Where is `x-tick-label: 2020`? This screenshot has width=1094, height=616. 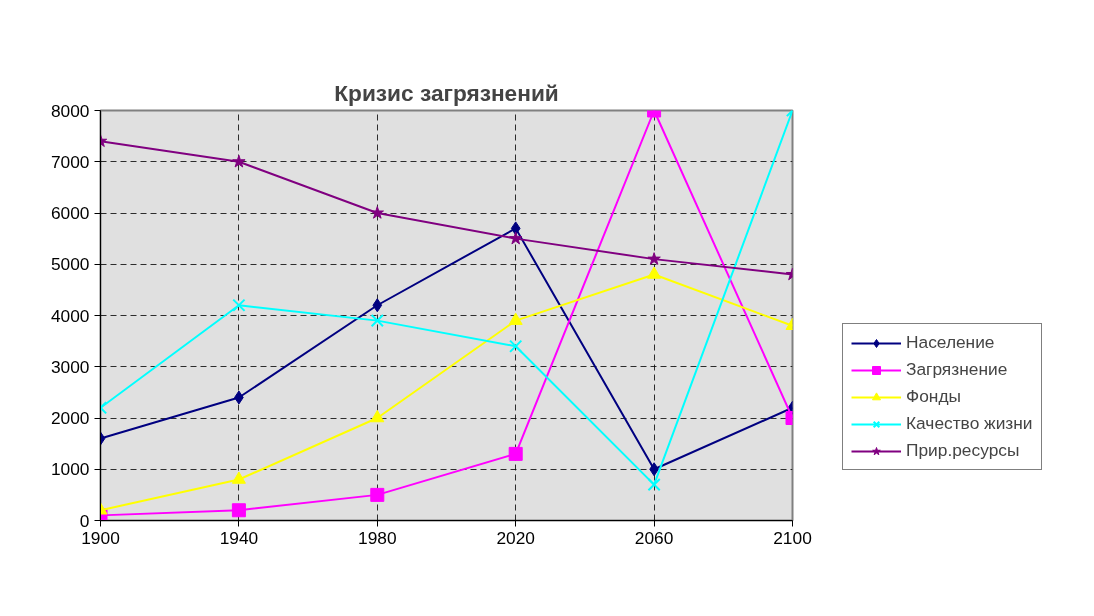 x-tick-label: 2020 is located at coordinates (515, 537).